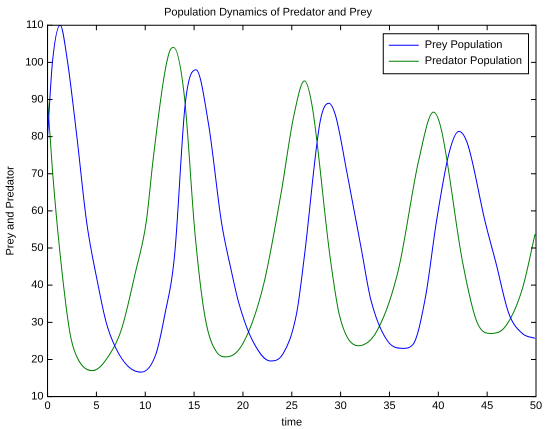 Image resolution: width=546 pixels, height=429 pixels. Describe the element at coordinates (292, 406) in the screenshot. I see `x-tick-label: 25` at that location.